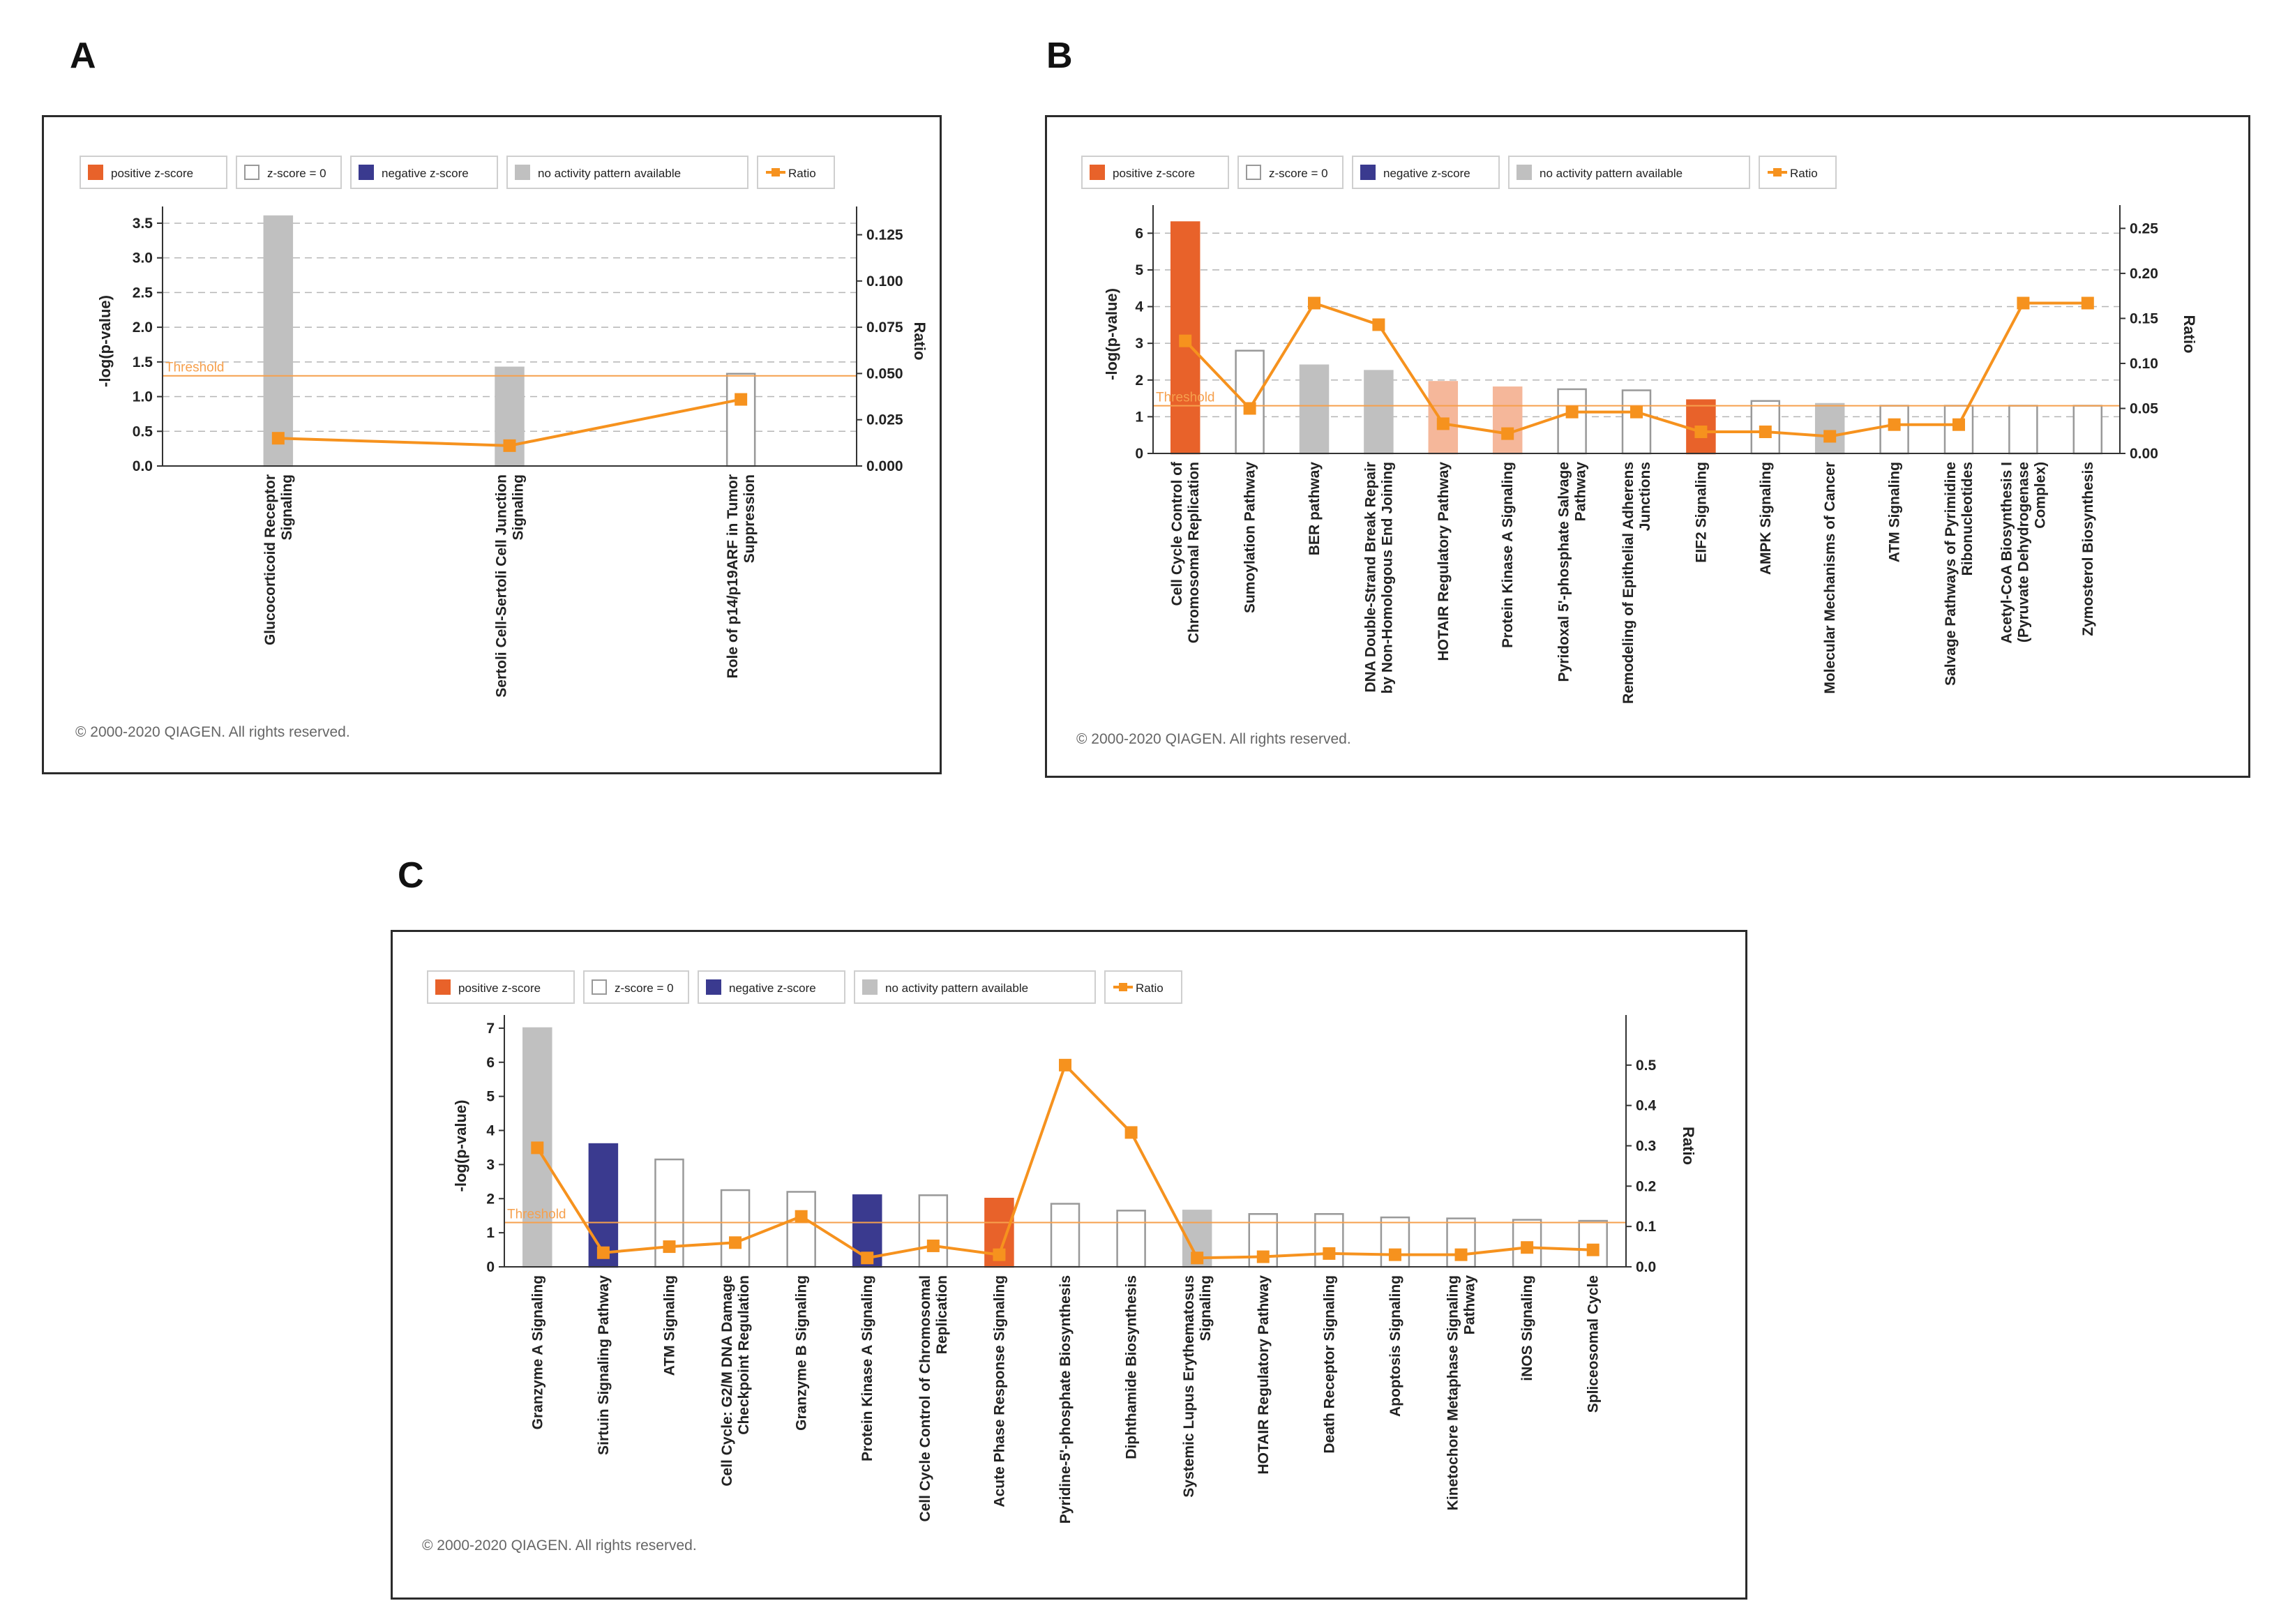 This screenshot has width=2288, height=1624. I want to click on x-tick-label-line: Pathway, so click(1581, 492).